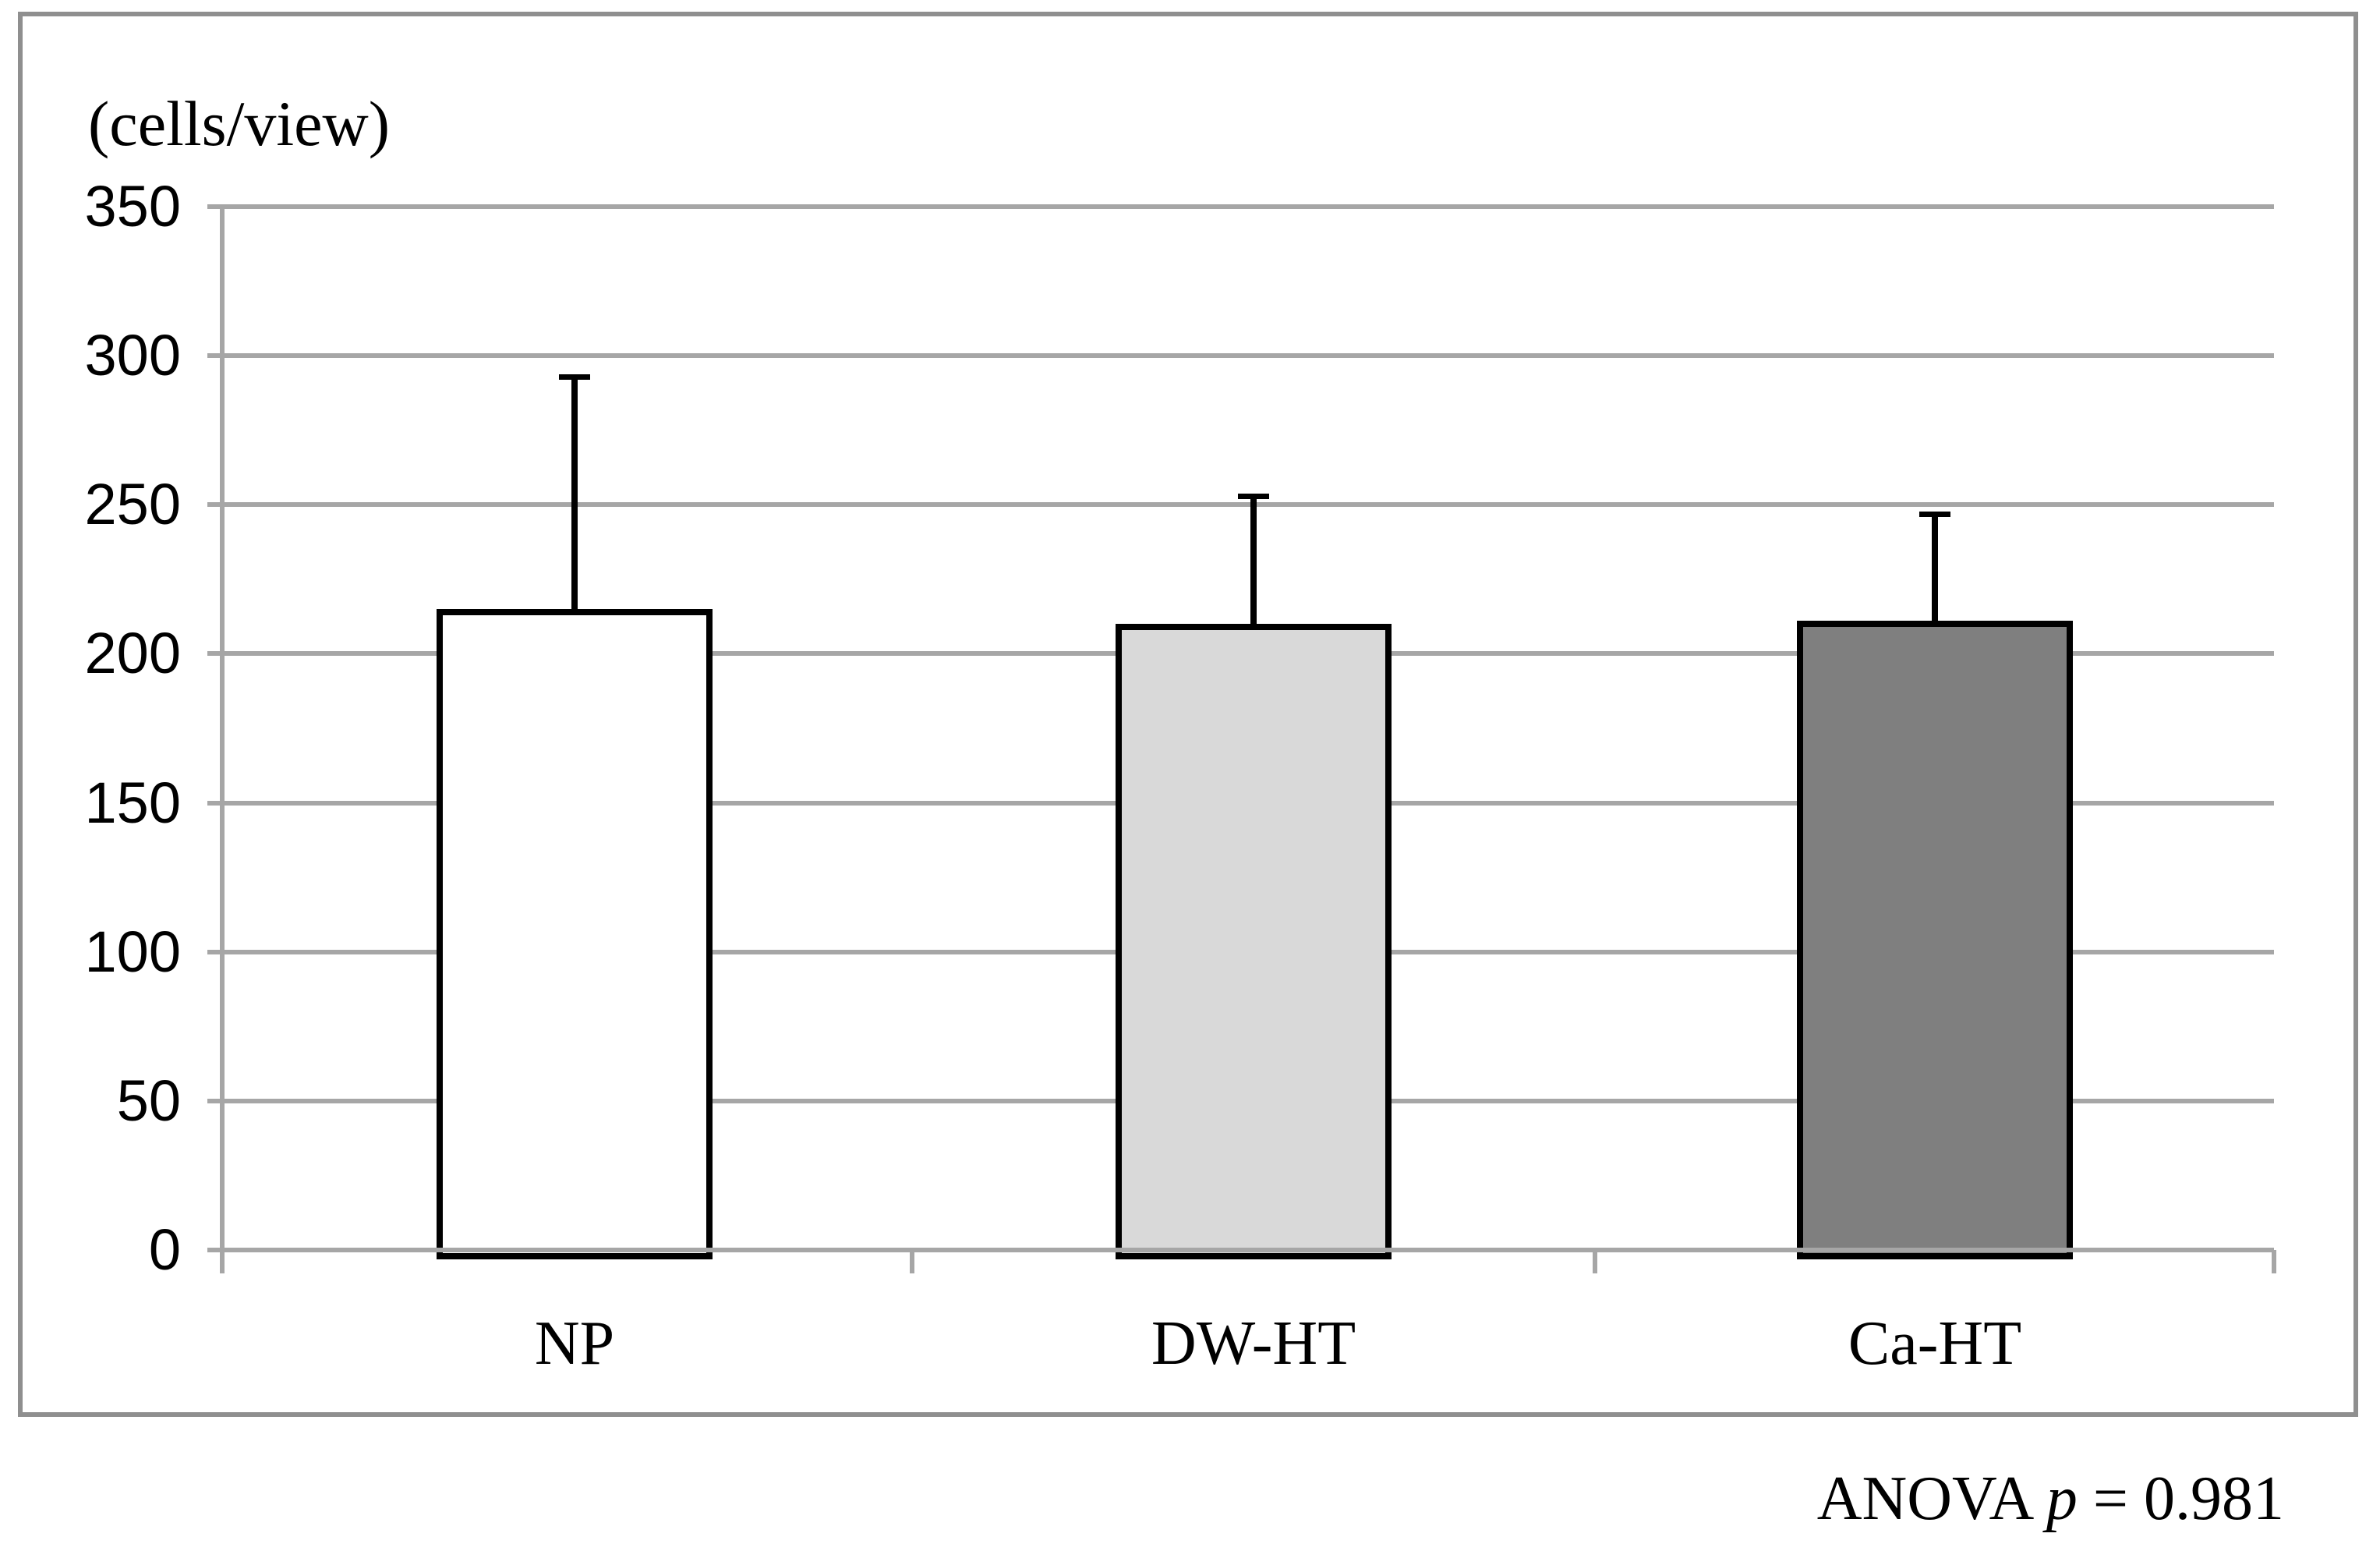  I want to click on error-bar-line-ca-ht, so click(1935, 569).